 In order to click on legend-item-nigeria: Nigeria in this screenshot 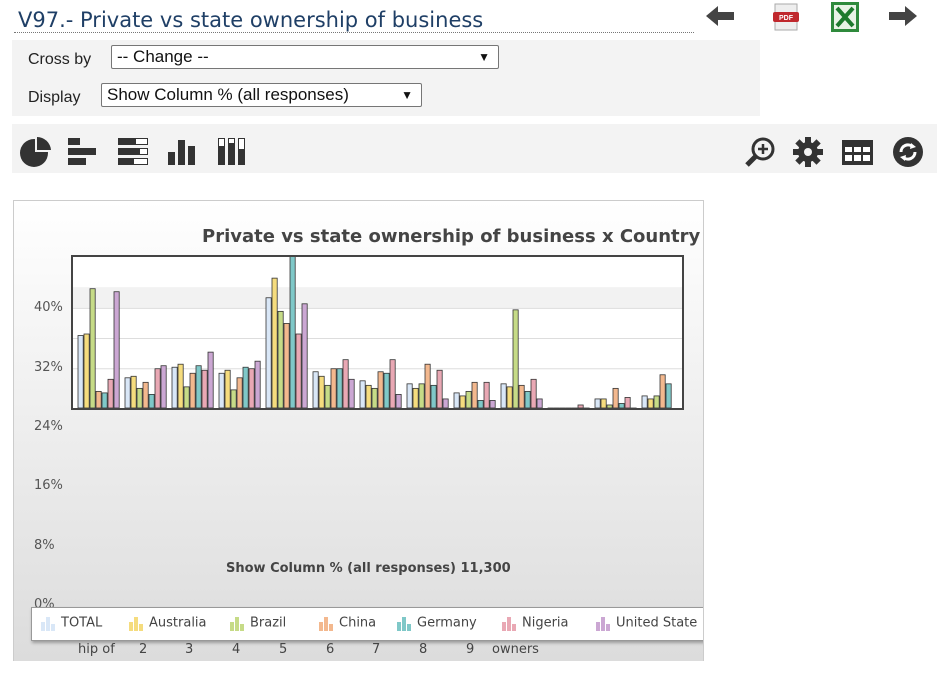, I will do `click(535, 623)`.